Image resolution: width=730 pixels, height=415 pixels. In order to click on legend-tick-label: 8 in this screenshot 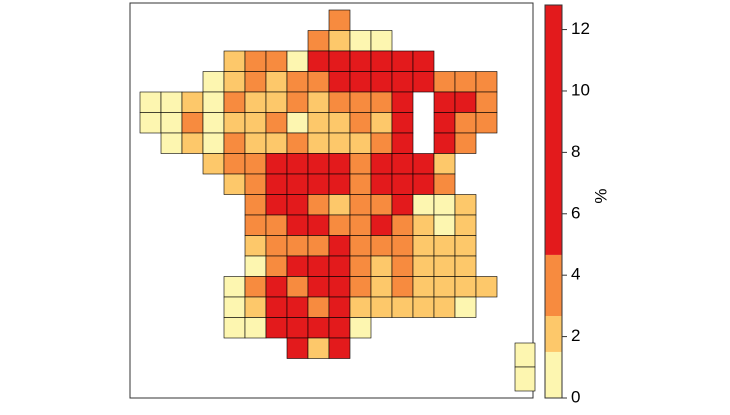, I will do `click(575, 151)`.